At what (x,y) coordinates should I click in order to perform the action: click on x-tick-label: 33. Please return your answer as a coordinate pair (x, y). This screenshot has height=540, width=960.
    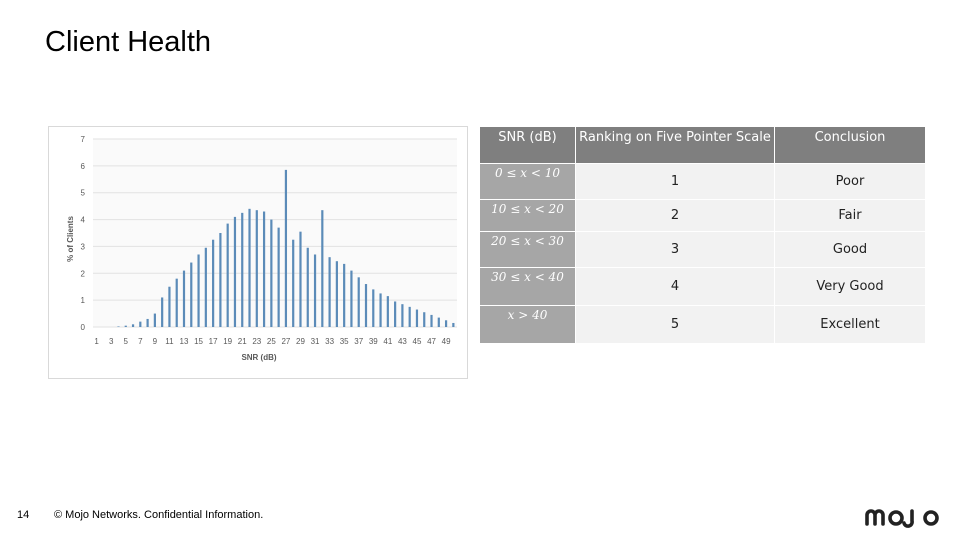
    Looking at the image, I should click on (329, 341).